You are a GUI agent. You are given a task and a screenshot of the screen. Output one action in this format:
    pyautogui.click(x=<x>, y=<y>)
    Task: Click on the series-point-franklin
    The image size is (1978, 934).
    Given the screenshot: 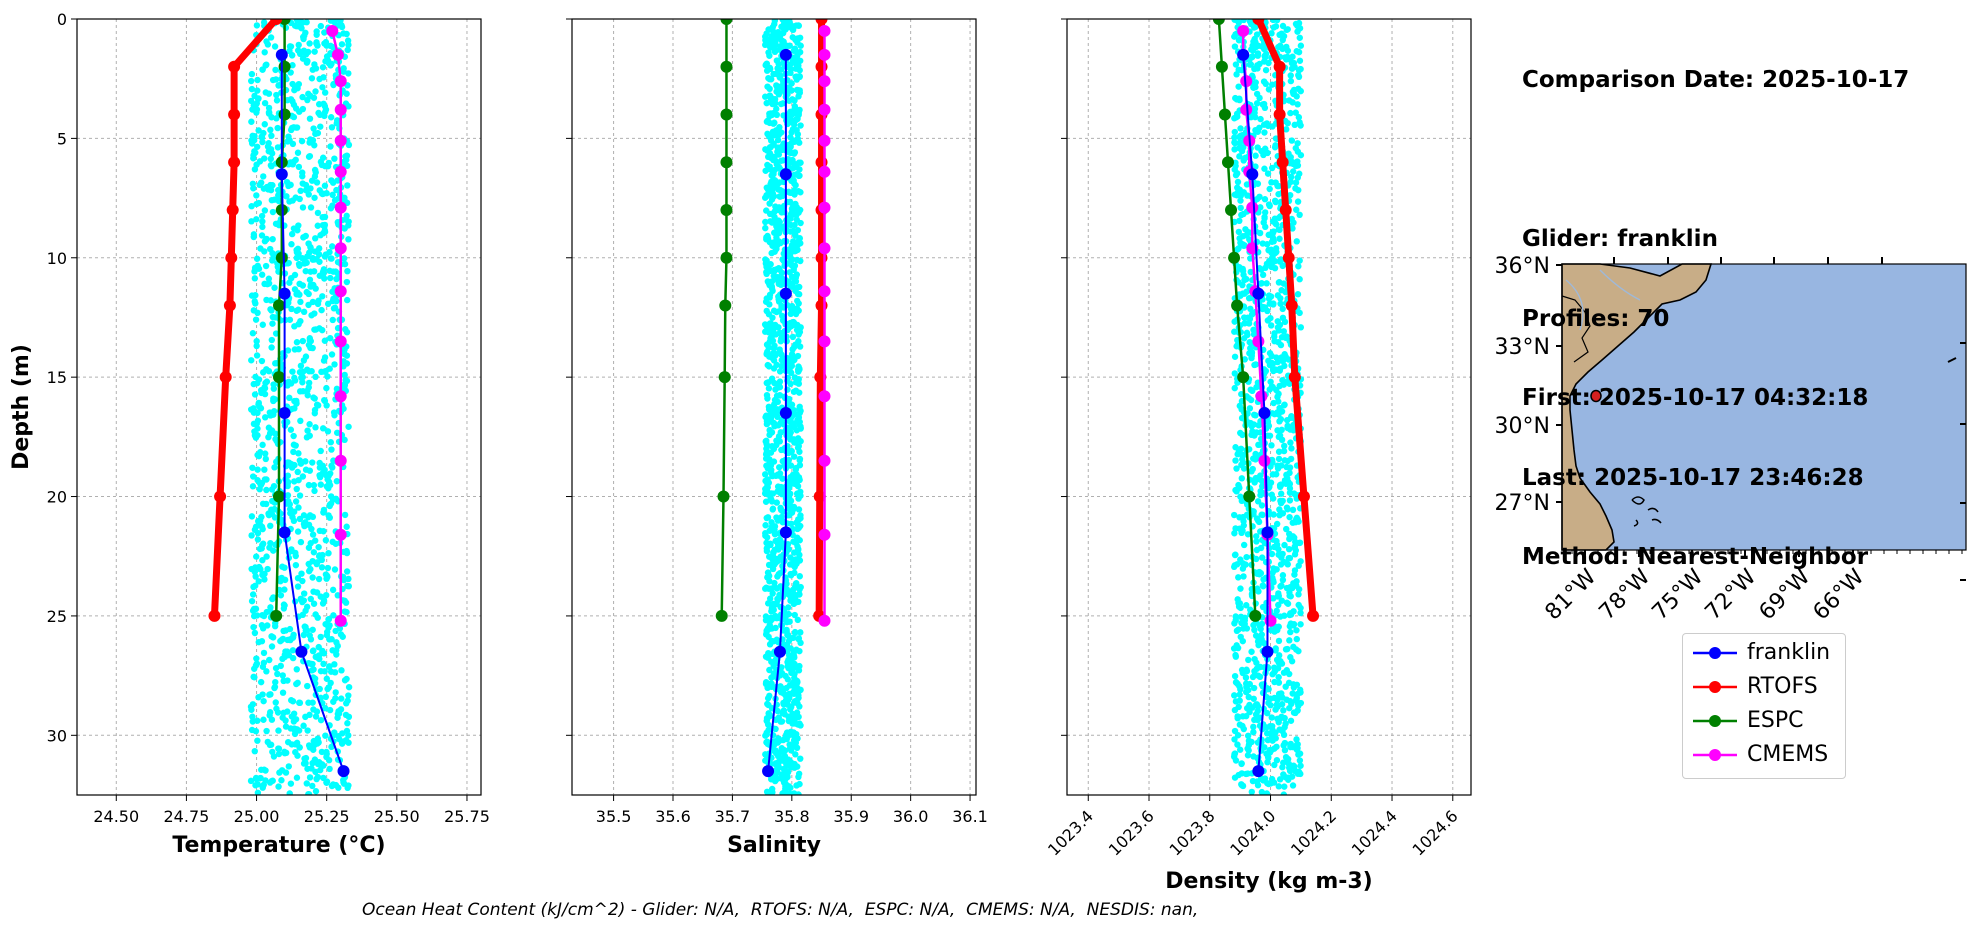 What is the action you would take?
    pyautogui.click(x=301, y=651)
    